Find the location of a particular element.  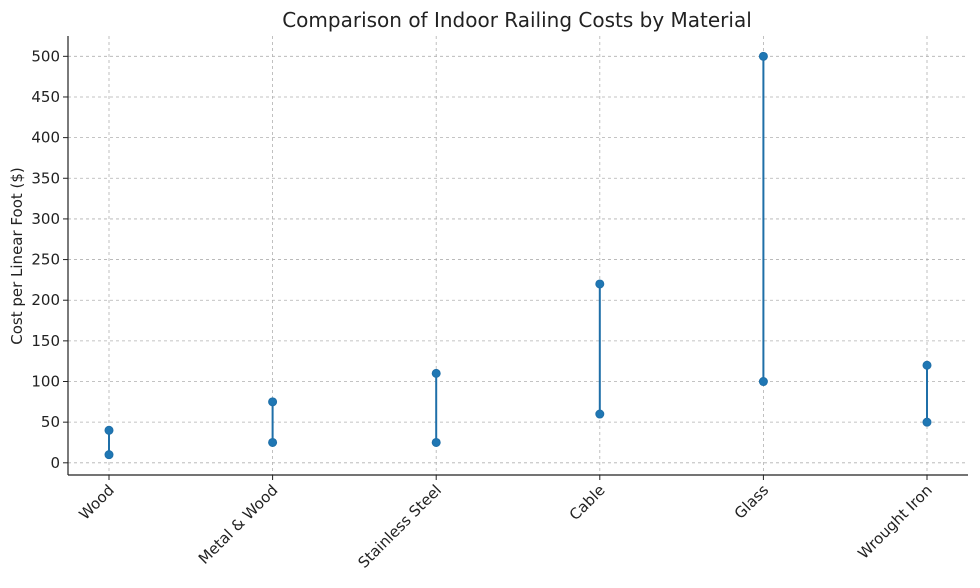

y-tick-label: 0 is located at coordinates (55, 463).